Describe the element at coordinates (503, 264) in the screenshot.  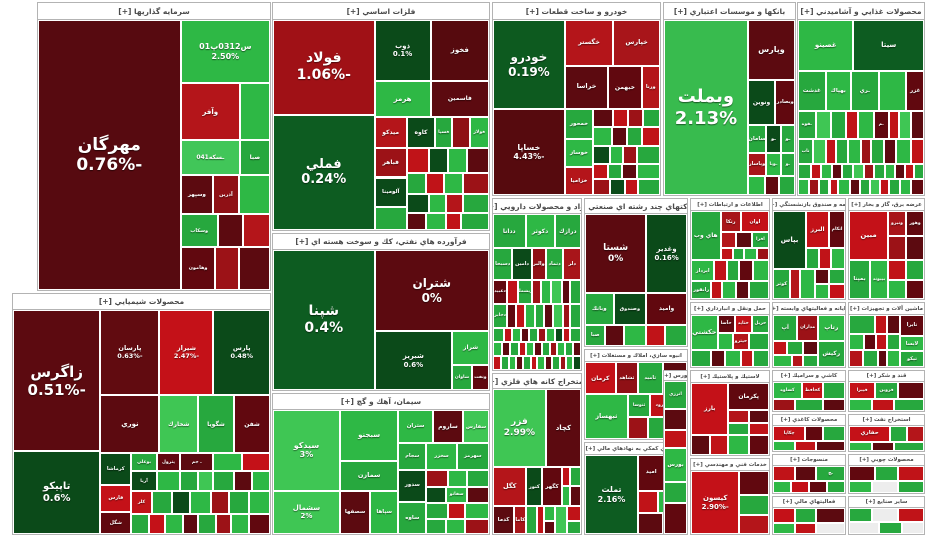
I see `stock-cell-دسبحا: دسبحا` at that location.